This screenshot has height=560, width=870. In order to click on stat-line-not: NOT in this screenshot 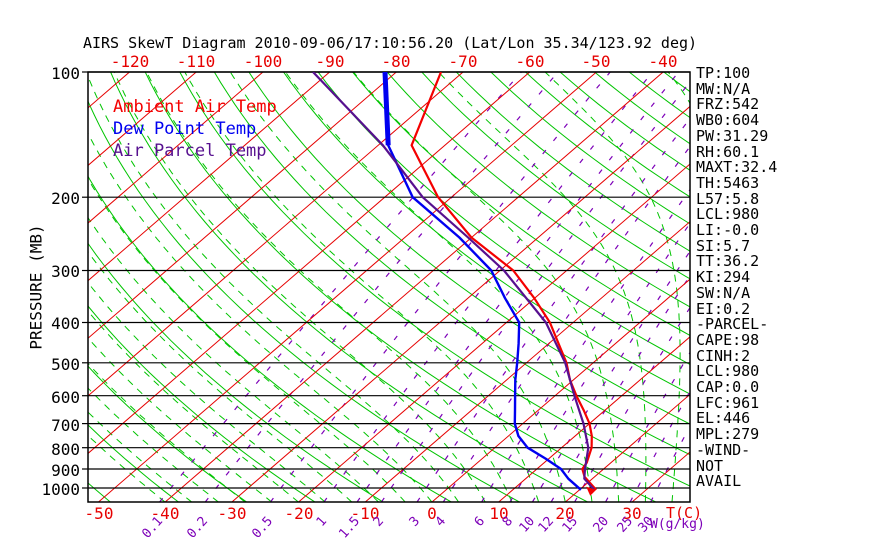, I will do `click(710, 465)`.